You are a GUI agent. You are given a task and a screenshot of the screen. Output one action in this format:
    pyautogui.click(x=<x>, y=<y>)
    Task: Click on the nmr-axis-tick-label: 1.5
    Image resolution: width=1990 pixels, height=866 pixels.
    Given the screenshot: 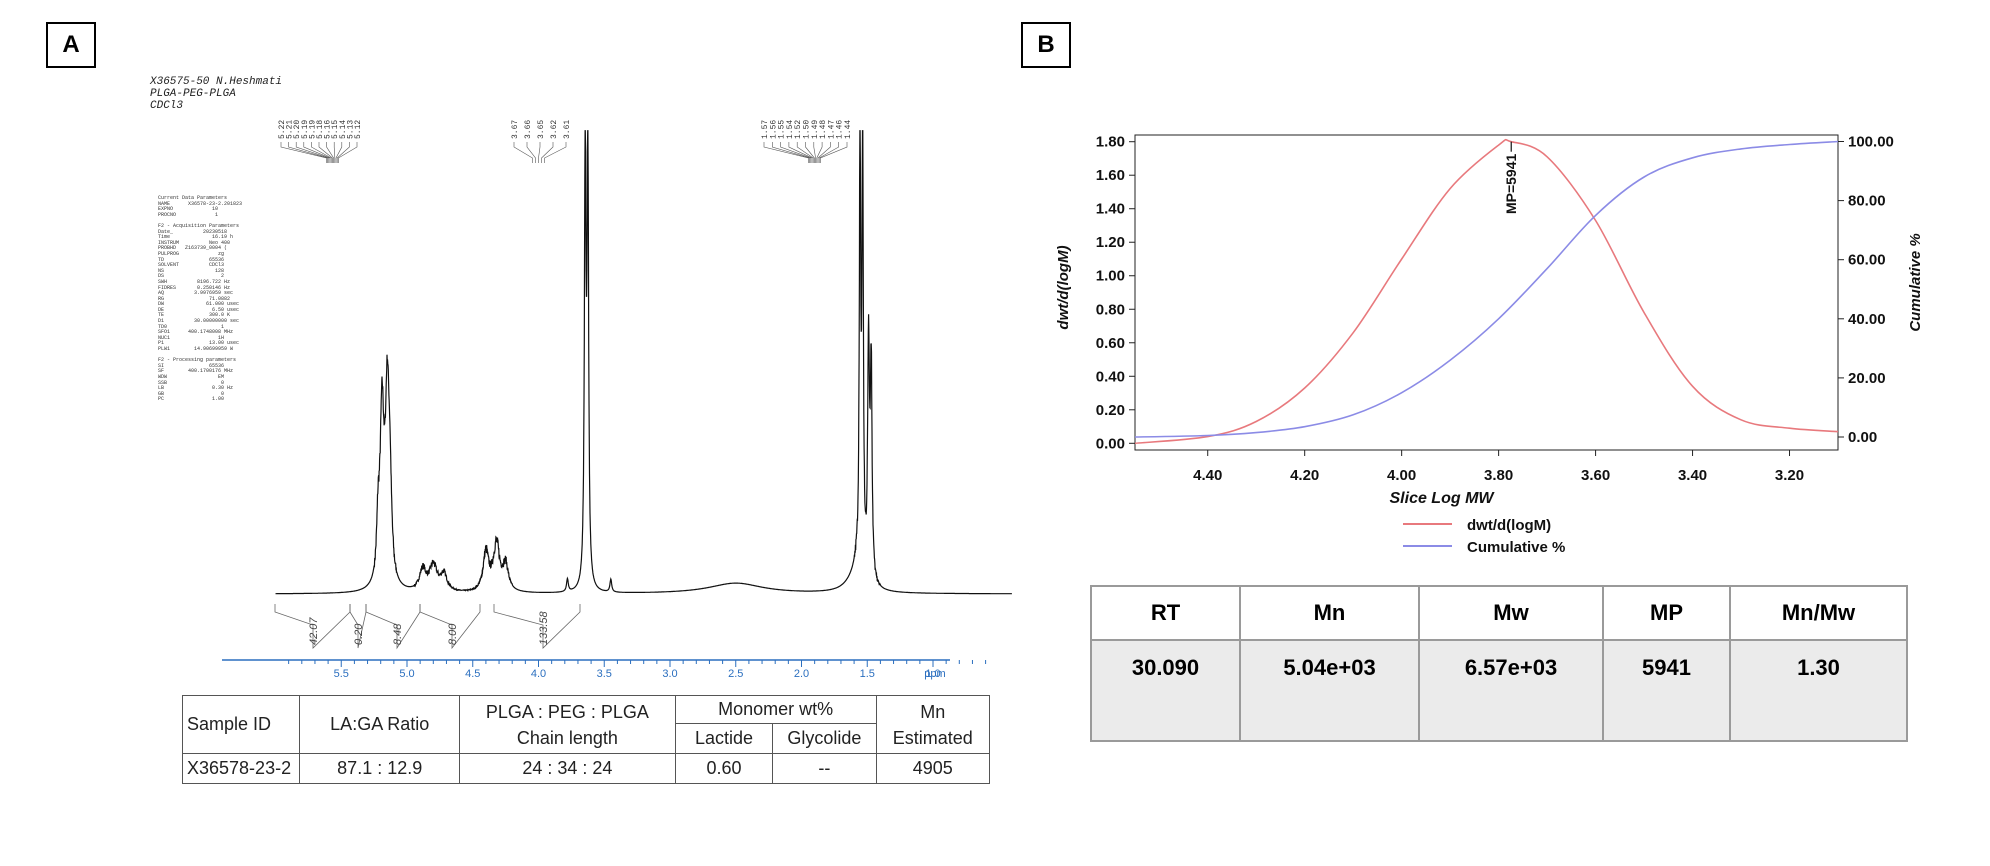 What is the action you would take?
    pyautogui.click(x=867, y=674)
    